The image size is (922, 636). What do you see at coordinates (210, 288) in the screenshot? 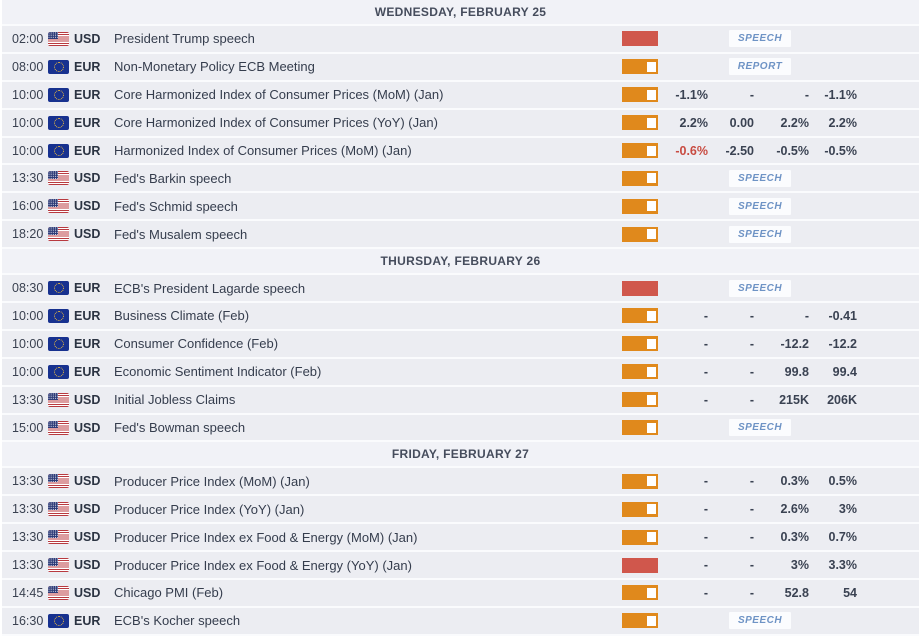
I see `event-name: ECB's President Lagarde speech` at bounding box center [210, 288].